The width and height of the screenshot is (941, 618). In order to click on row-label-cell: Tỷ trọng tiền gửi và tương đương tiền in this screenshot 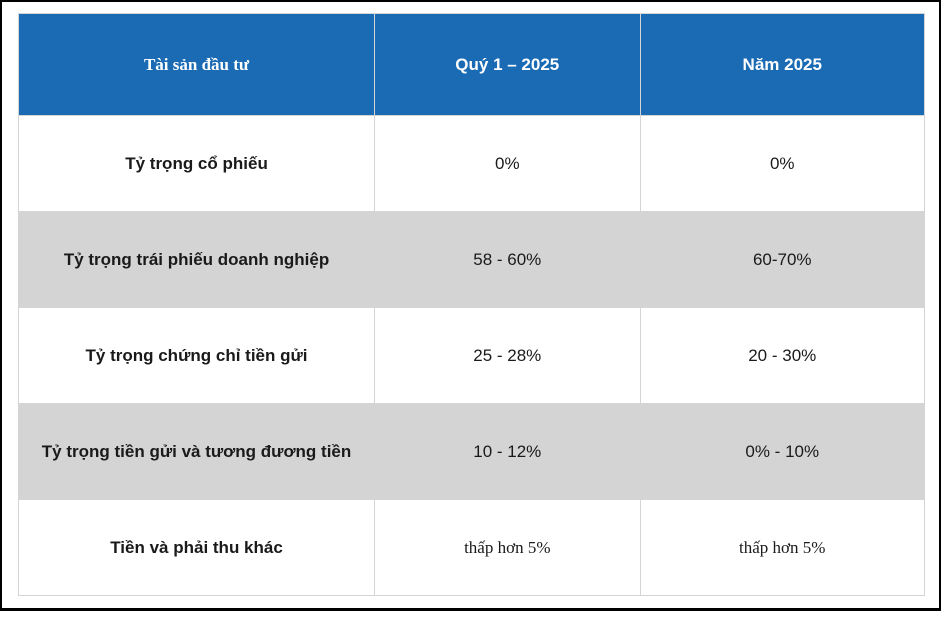, I will do `click(196, 451)`.